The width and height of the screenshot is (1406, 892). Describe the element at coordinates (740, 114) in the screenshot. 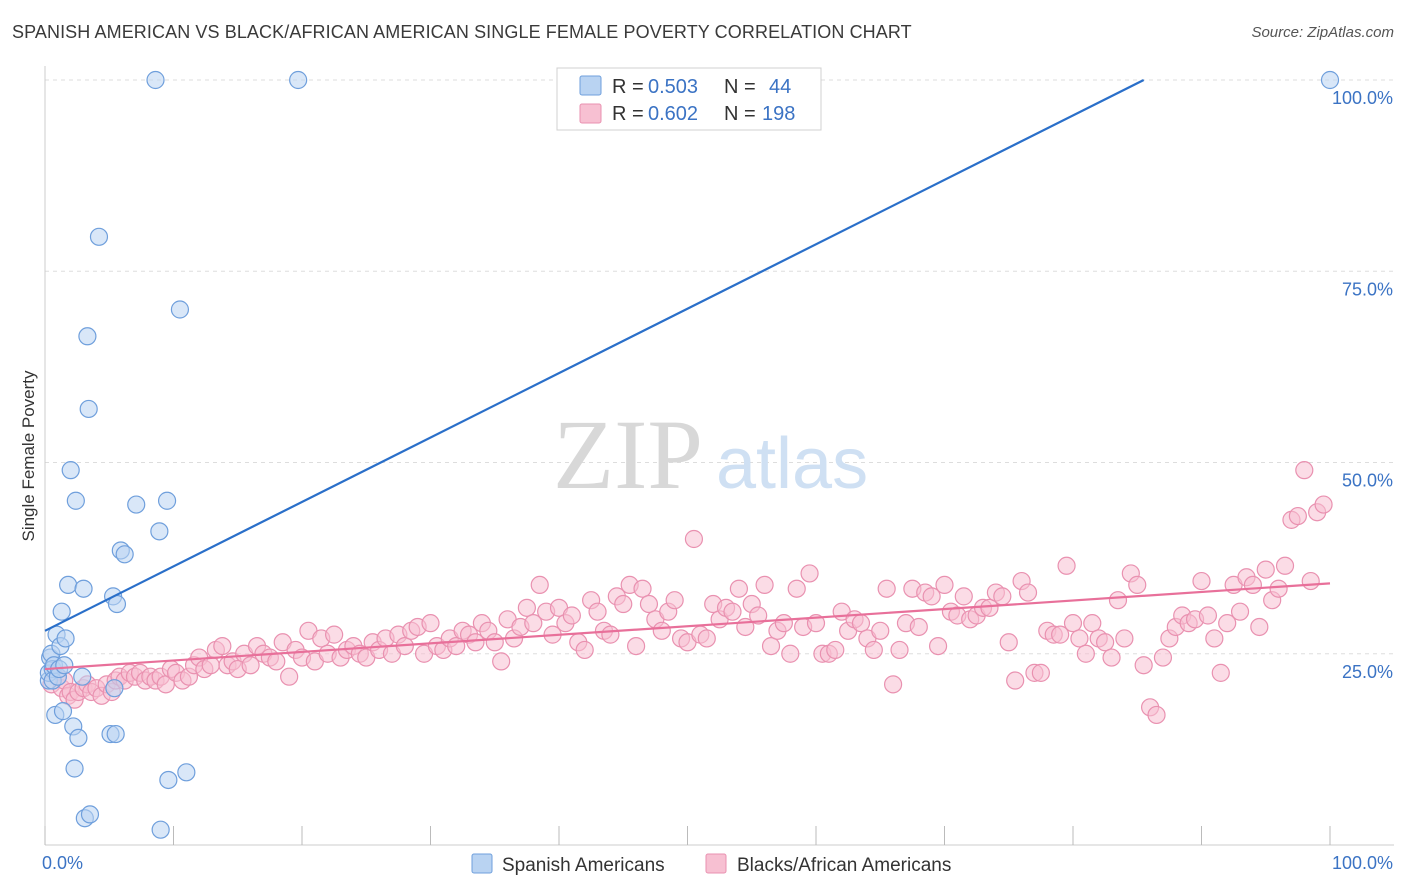

I see `stats-n-label-blacks: N =` at that location.